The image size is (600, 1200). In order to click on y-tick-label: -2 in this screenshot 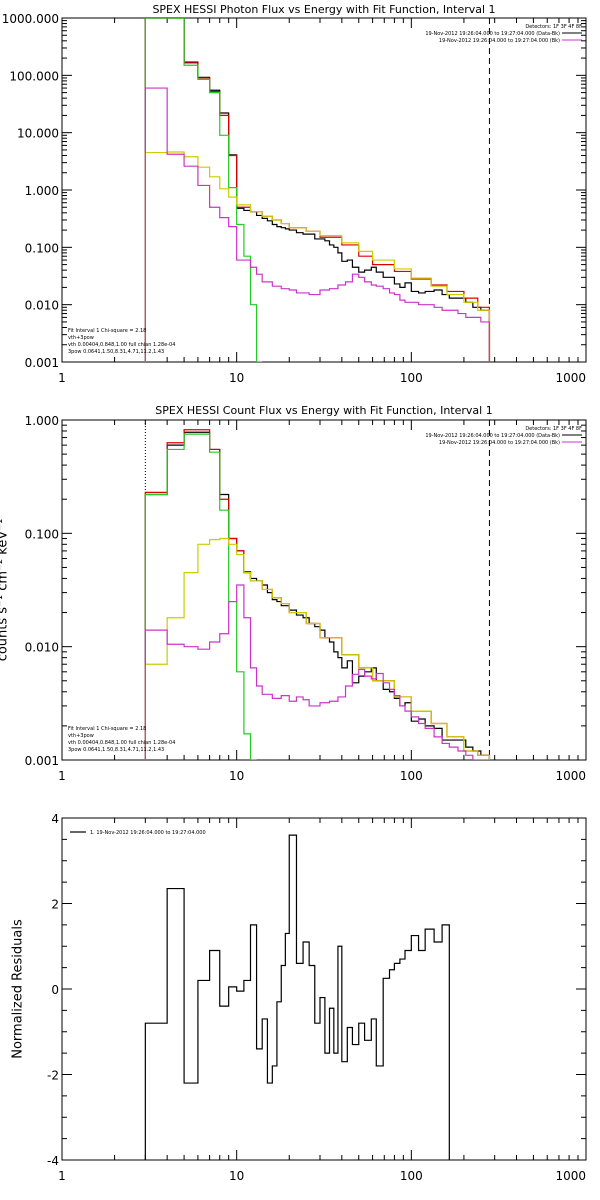, I will do `click(53, 1076)`.